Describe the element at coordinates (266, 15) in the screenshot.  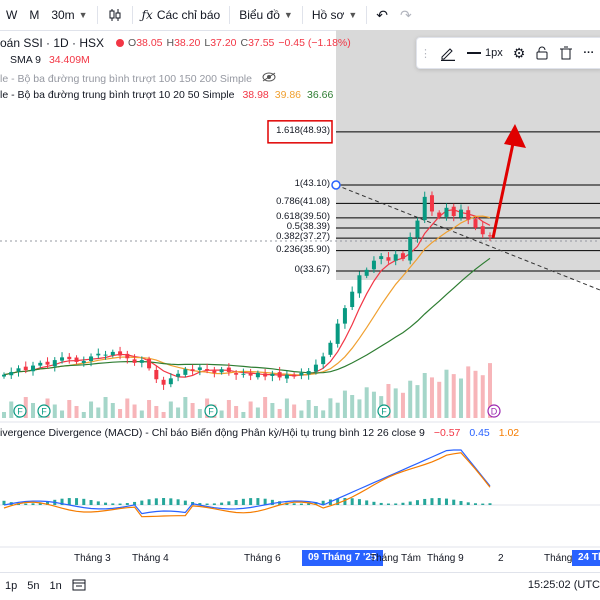
I see `chart-type-button: Biểu đồ ▼` at that location.